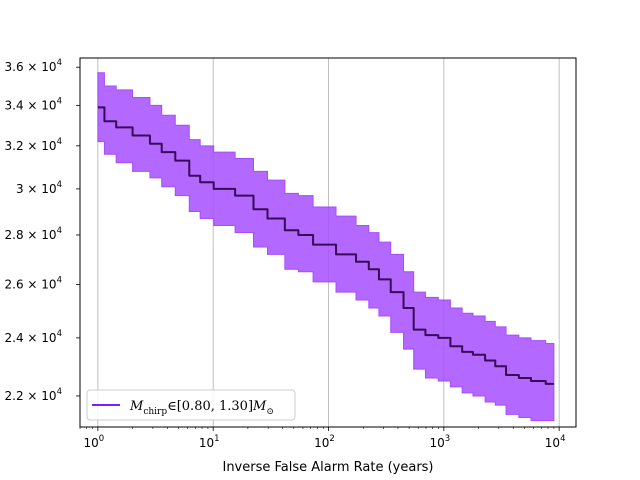 This screenshot has height=480, width=640. I want to click on y-tick-label-1: 2.4 × 104, so click(33, 337).